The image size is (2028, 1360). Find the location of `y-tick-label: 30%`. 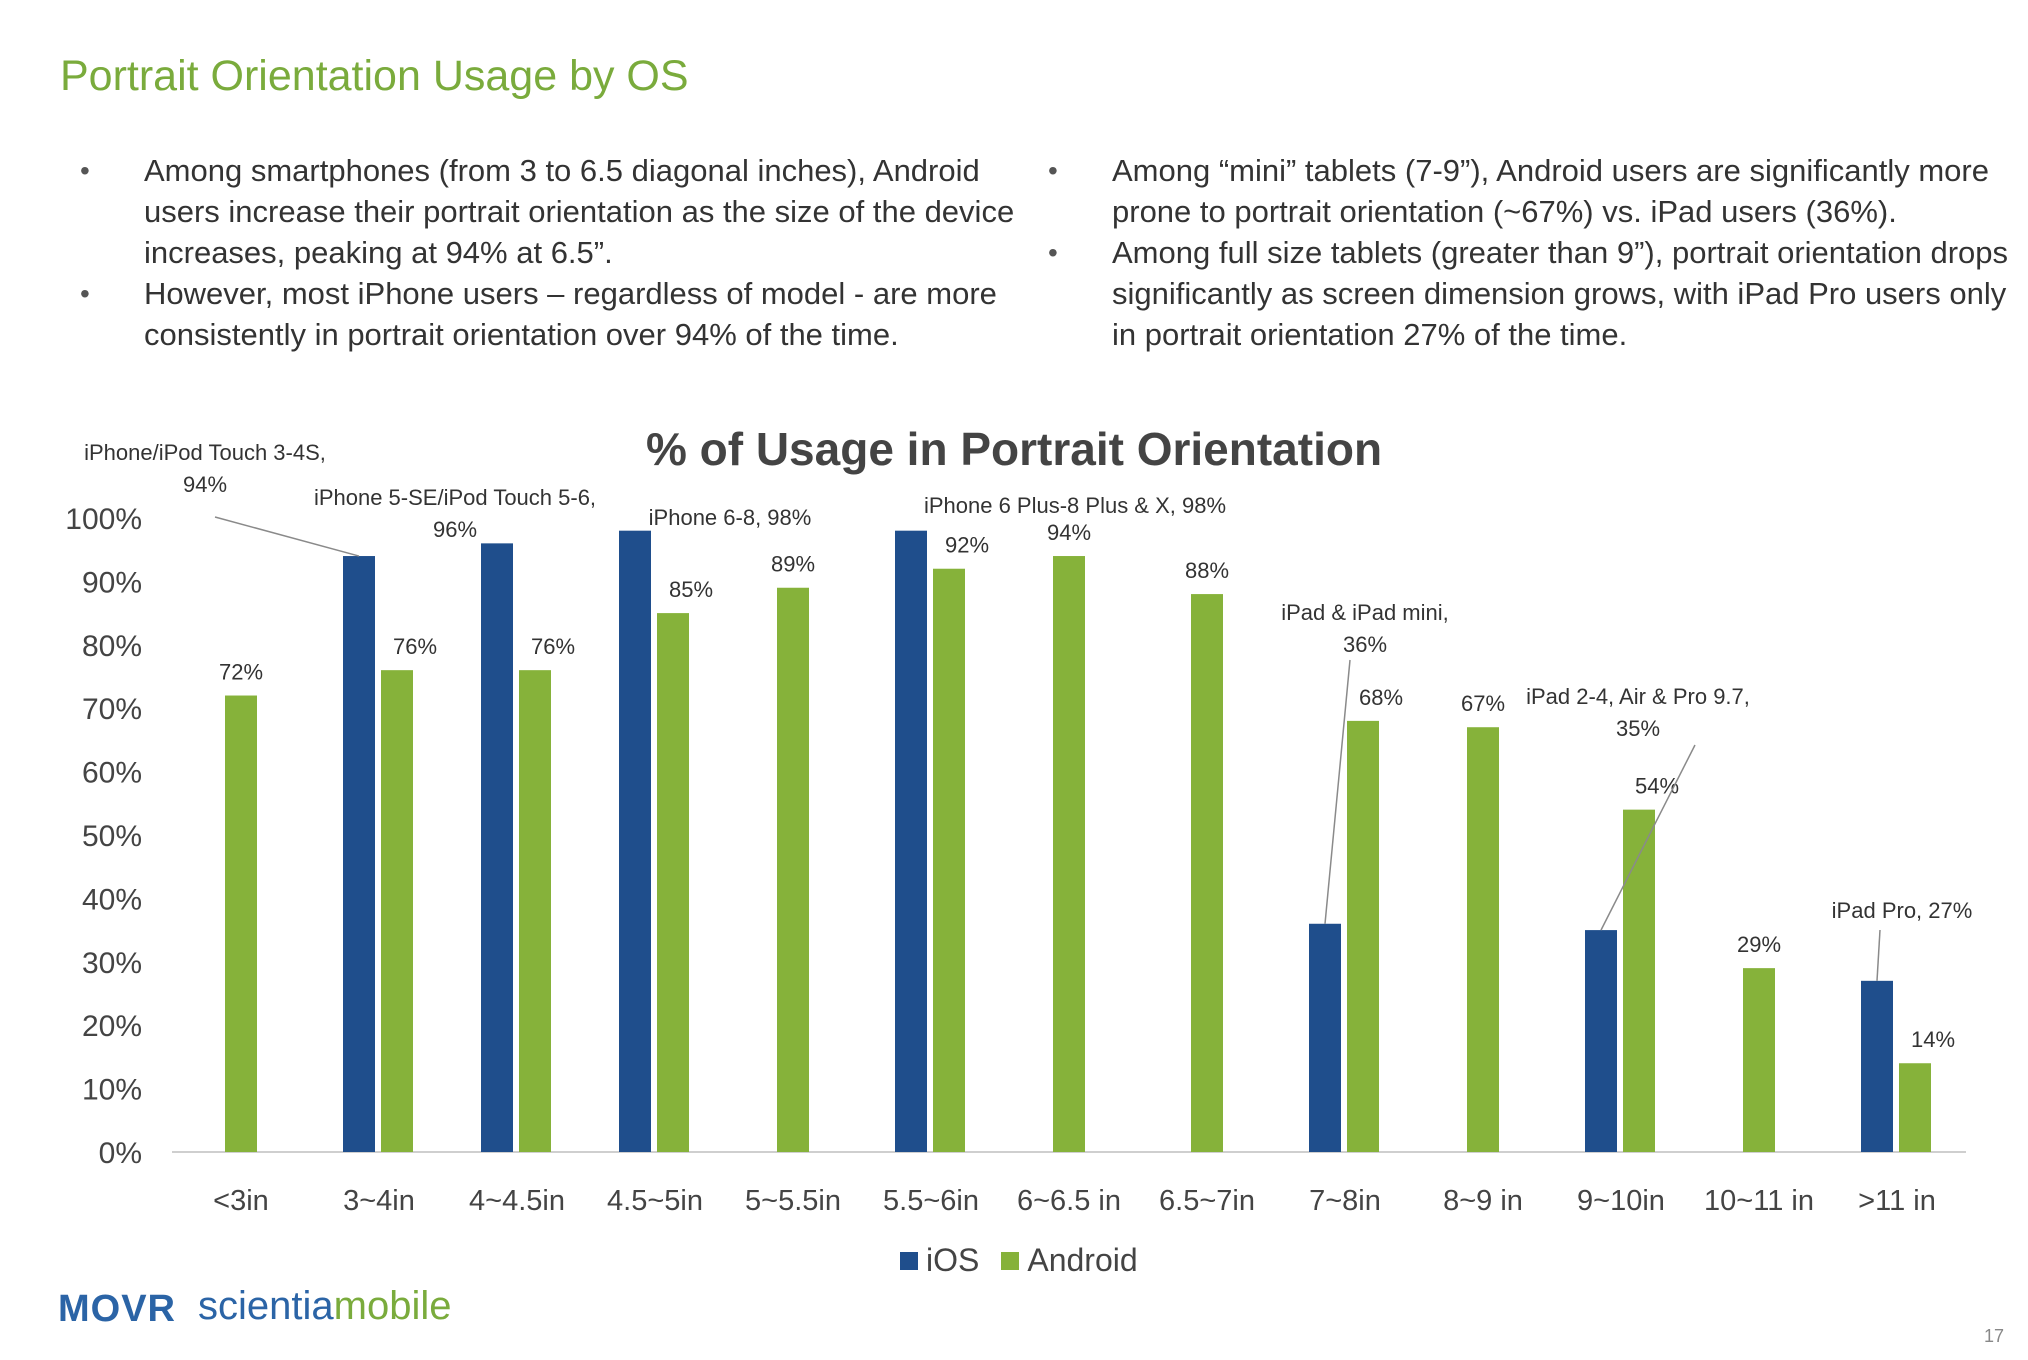

y-tick-label: 30% is located at coordinates (112, 963).